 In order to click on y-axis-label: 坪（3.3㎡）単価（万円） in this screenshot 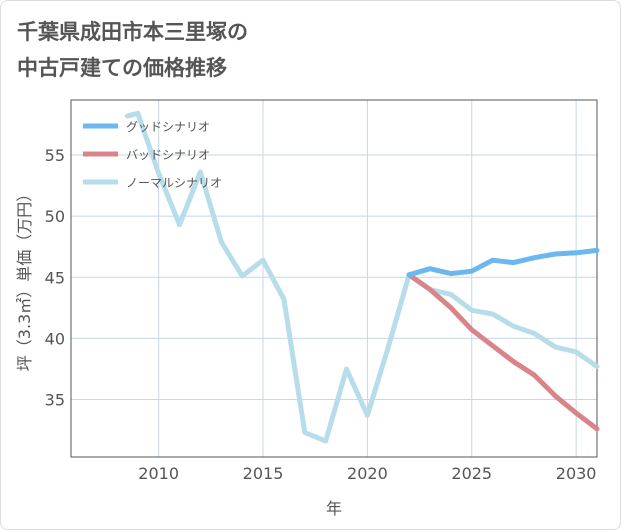, I will do `click(24, 278)`.